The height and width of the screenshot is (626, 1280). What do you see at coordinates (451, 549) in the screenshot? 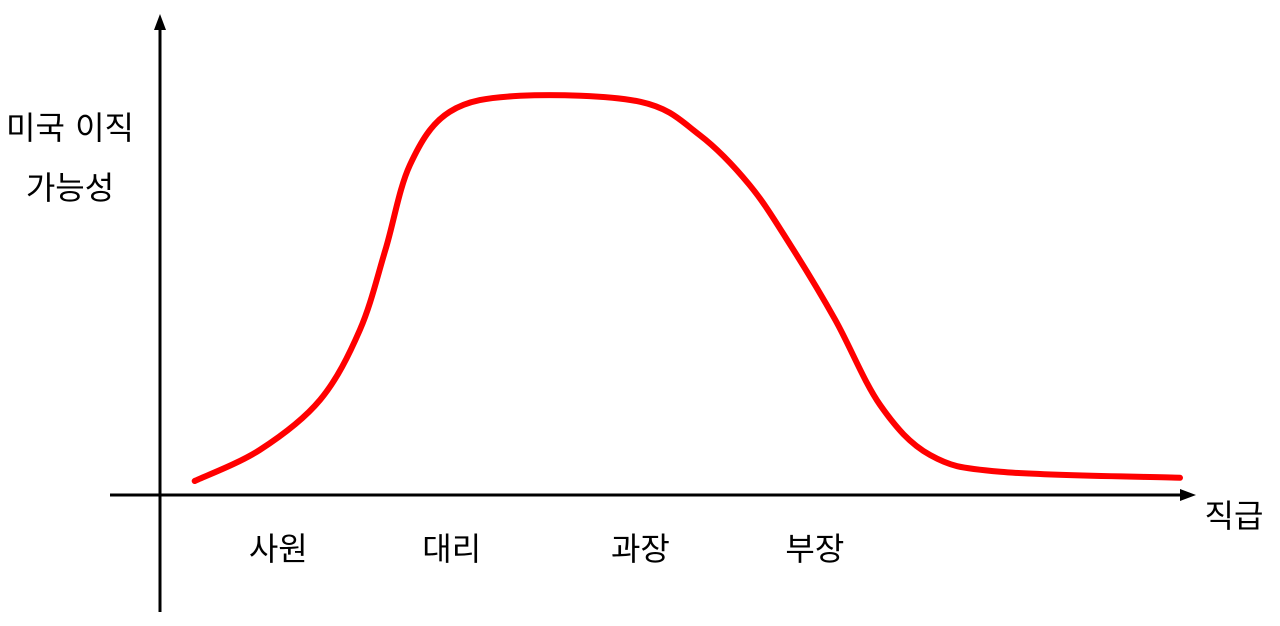
I see `x-tick-label: 대리` at bounding box center [451, 549].